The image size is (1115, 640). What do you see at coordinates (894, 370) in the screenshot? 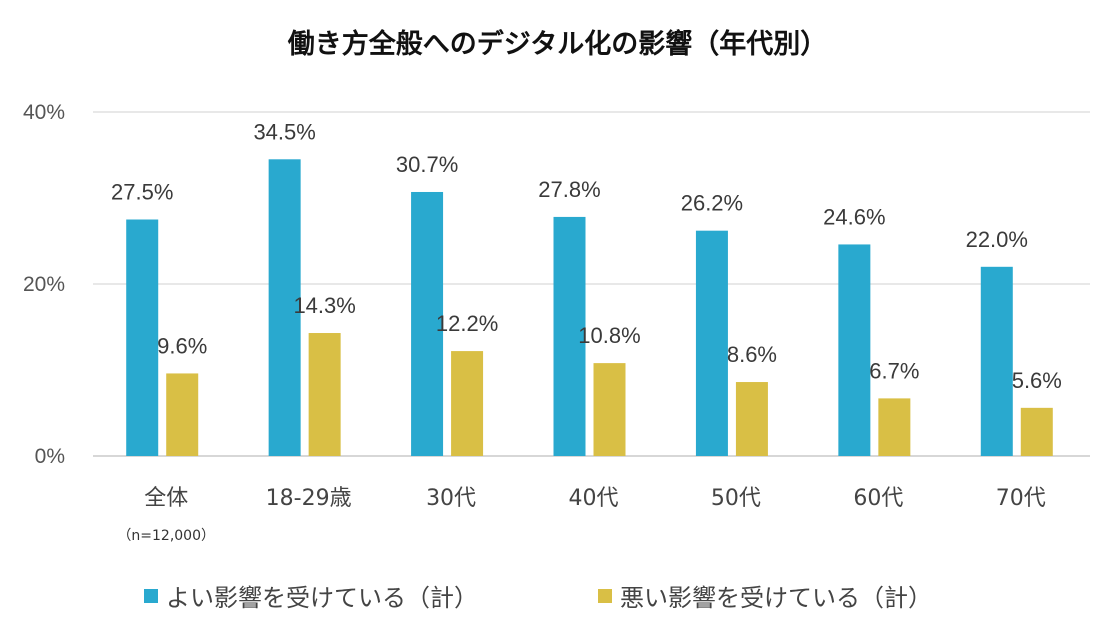
I see `data-label: 6.7%` at bounding box center [894, 370].